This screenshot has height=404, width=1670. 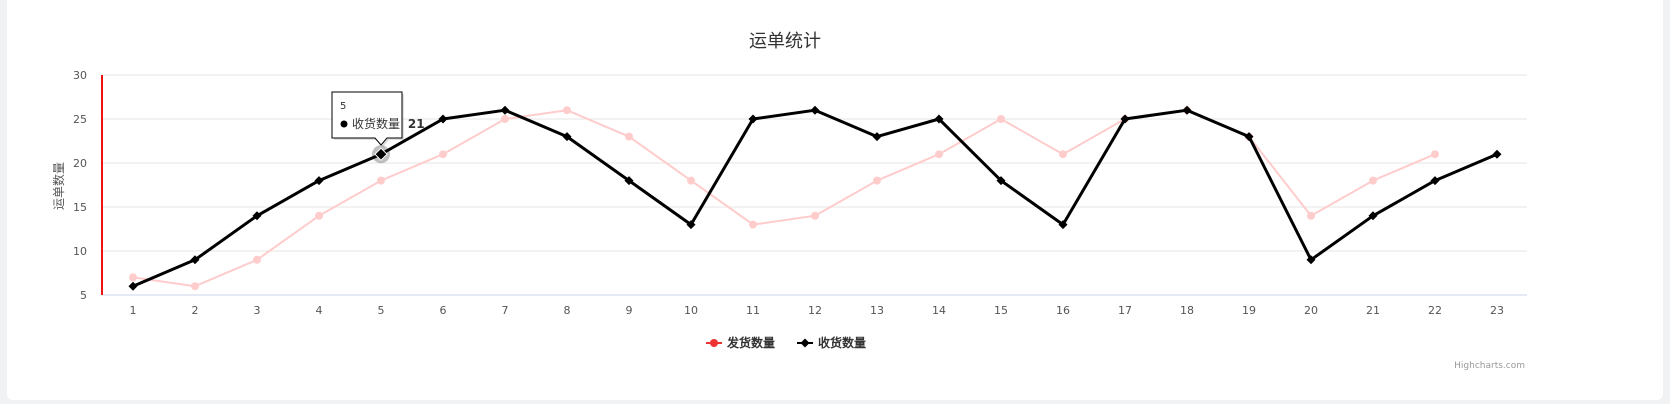 What do you see at coordinates (1497, 310) in the screenshot?
I see `x-tick-label: 23` at bounding box center [1497, 310].